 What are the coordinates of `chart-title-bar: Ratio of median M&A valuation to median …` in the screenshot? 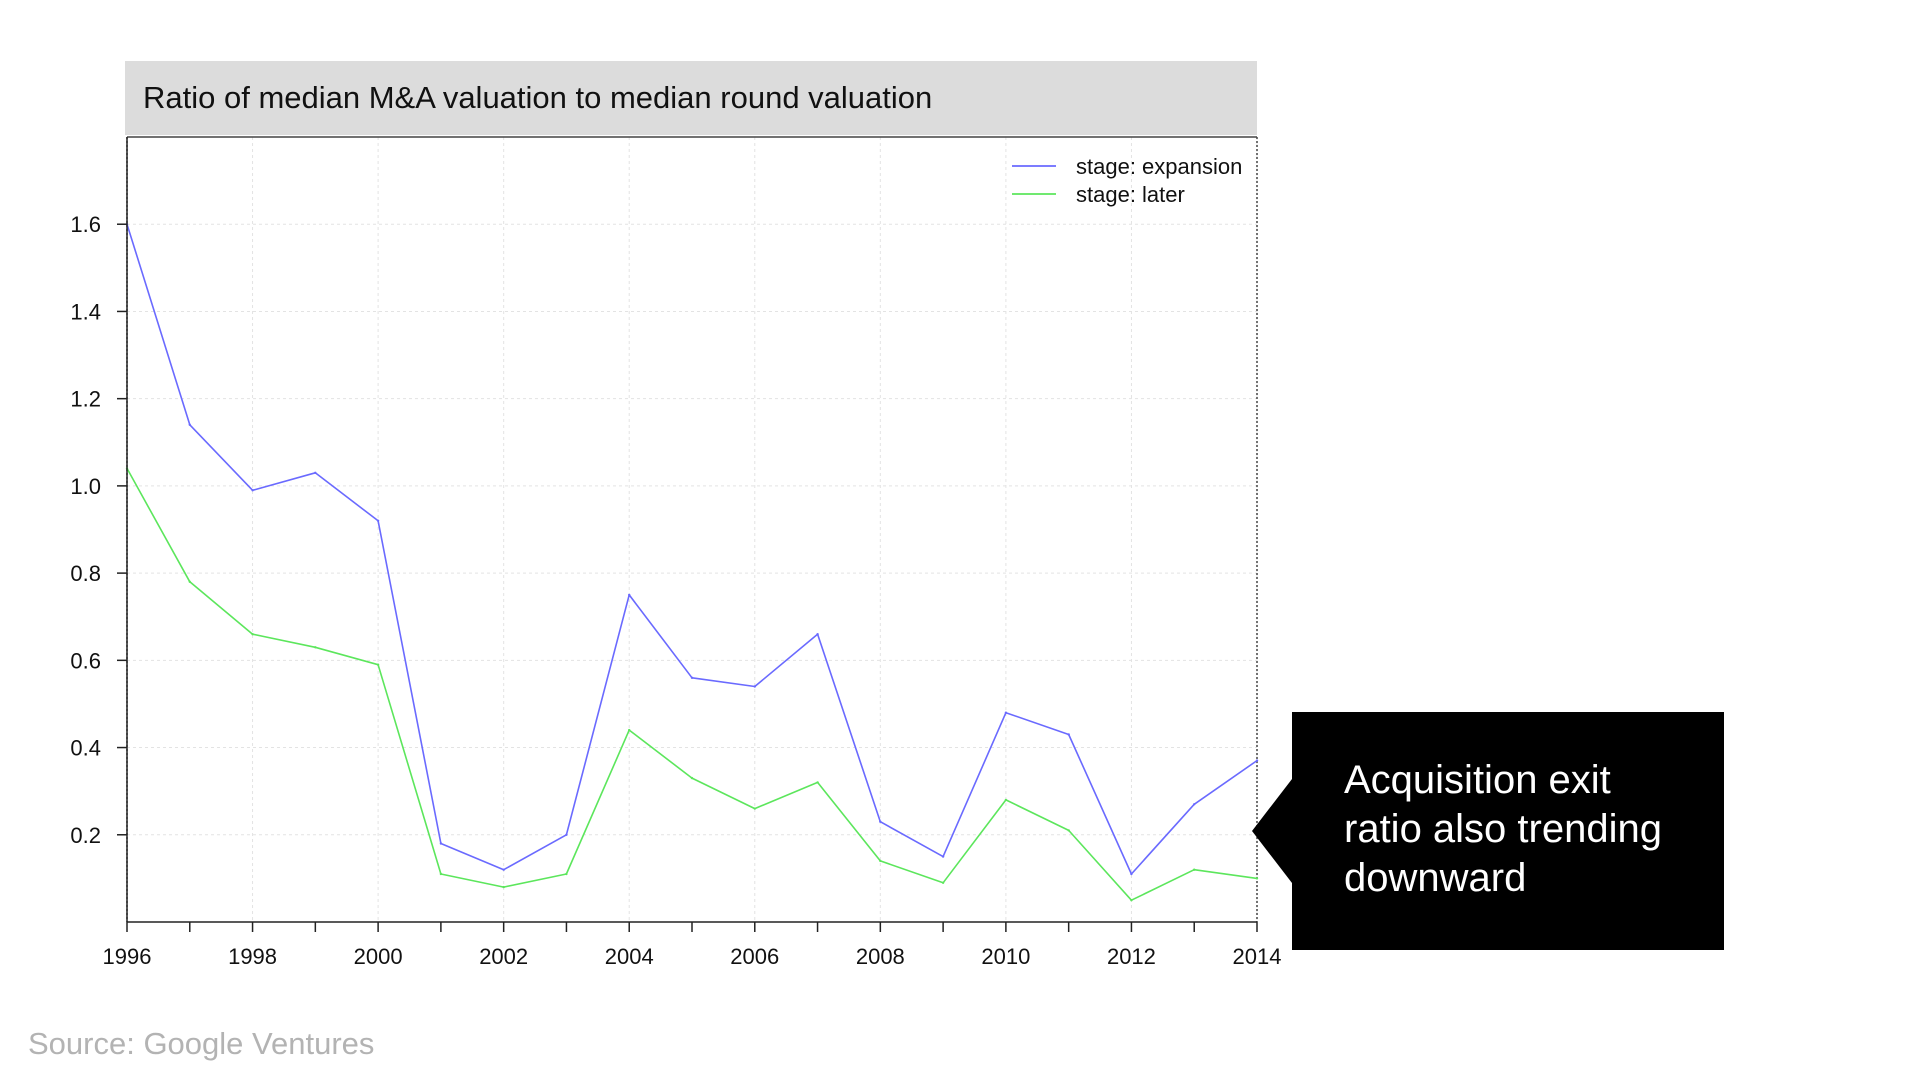 It's located at (691, 98).